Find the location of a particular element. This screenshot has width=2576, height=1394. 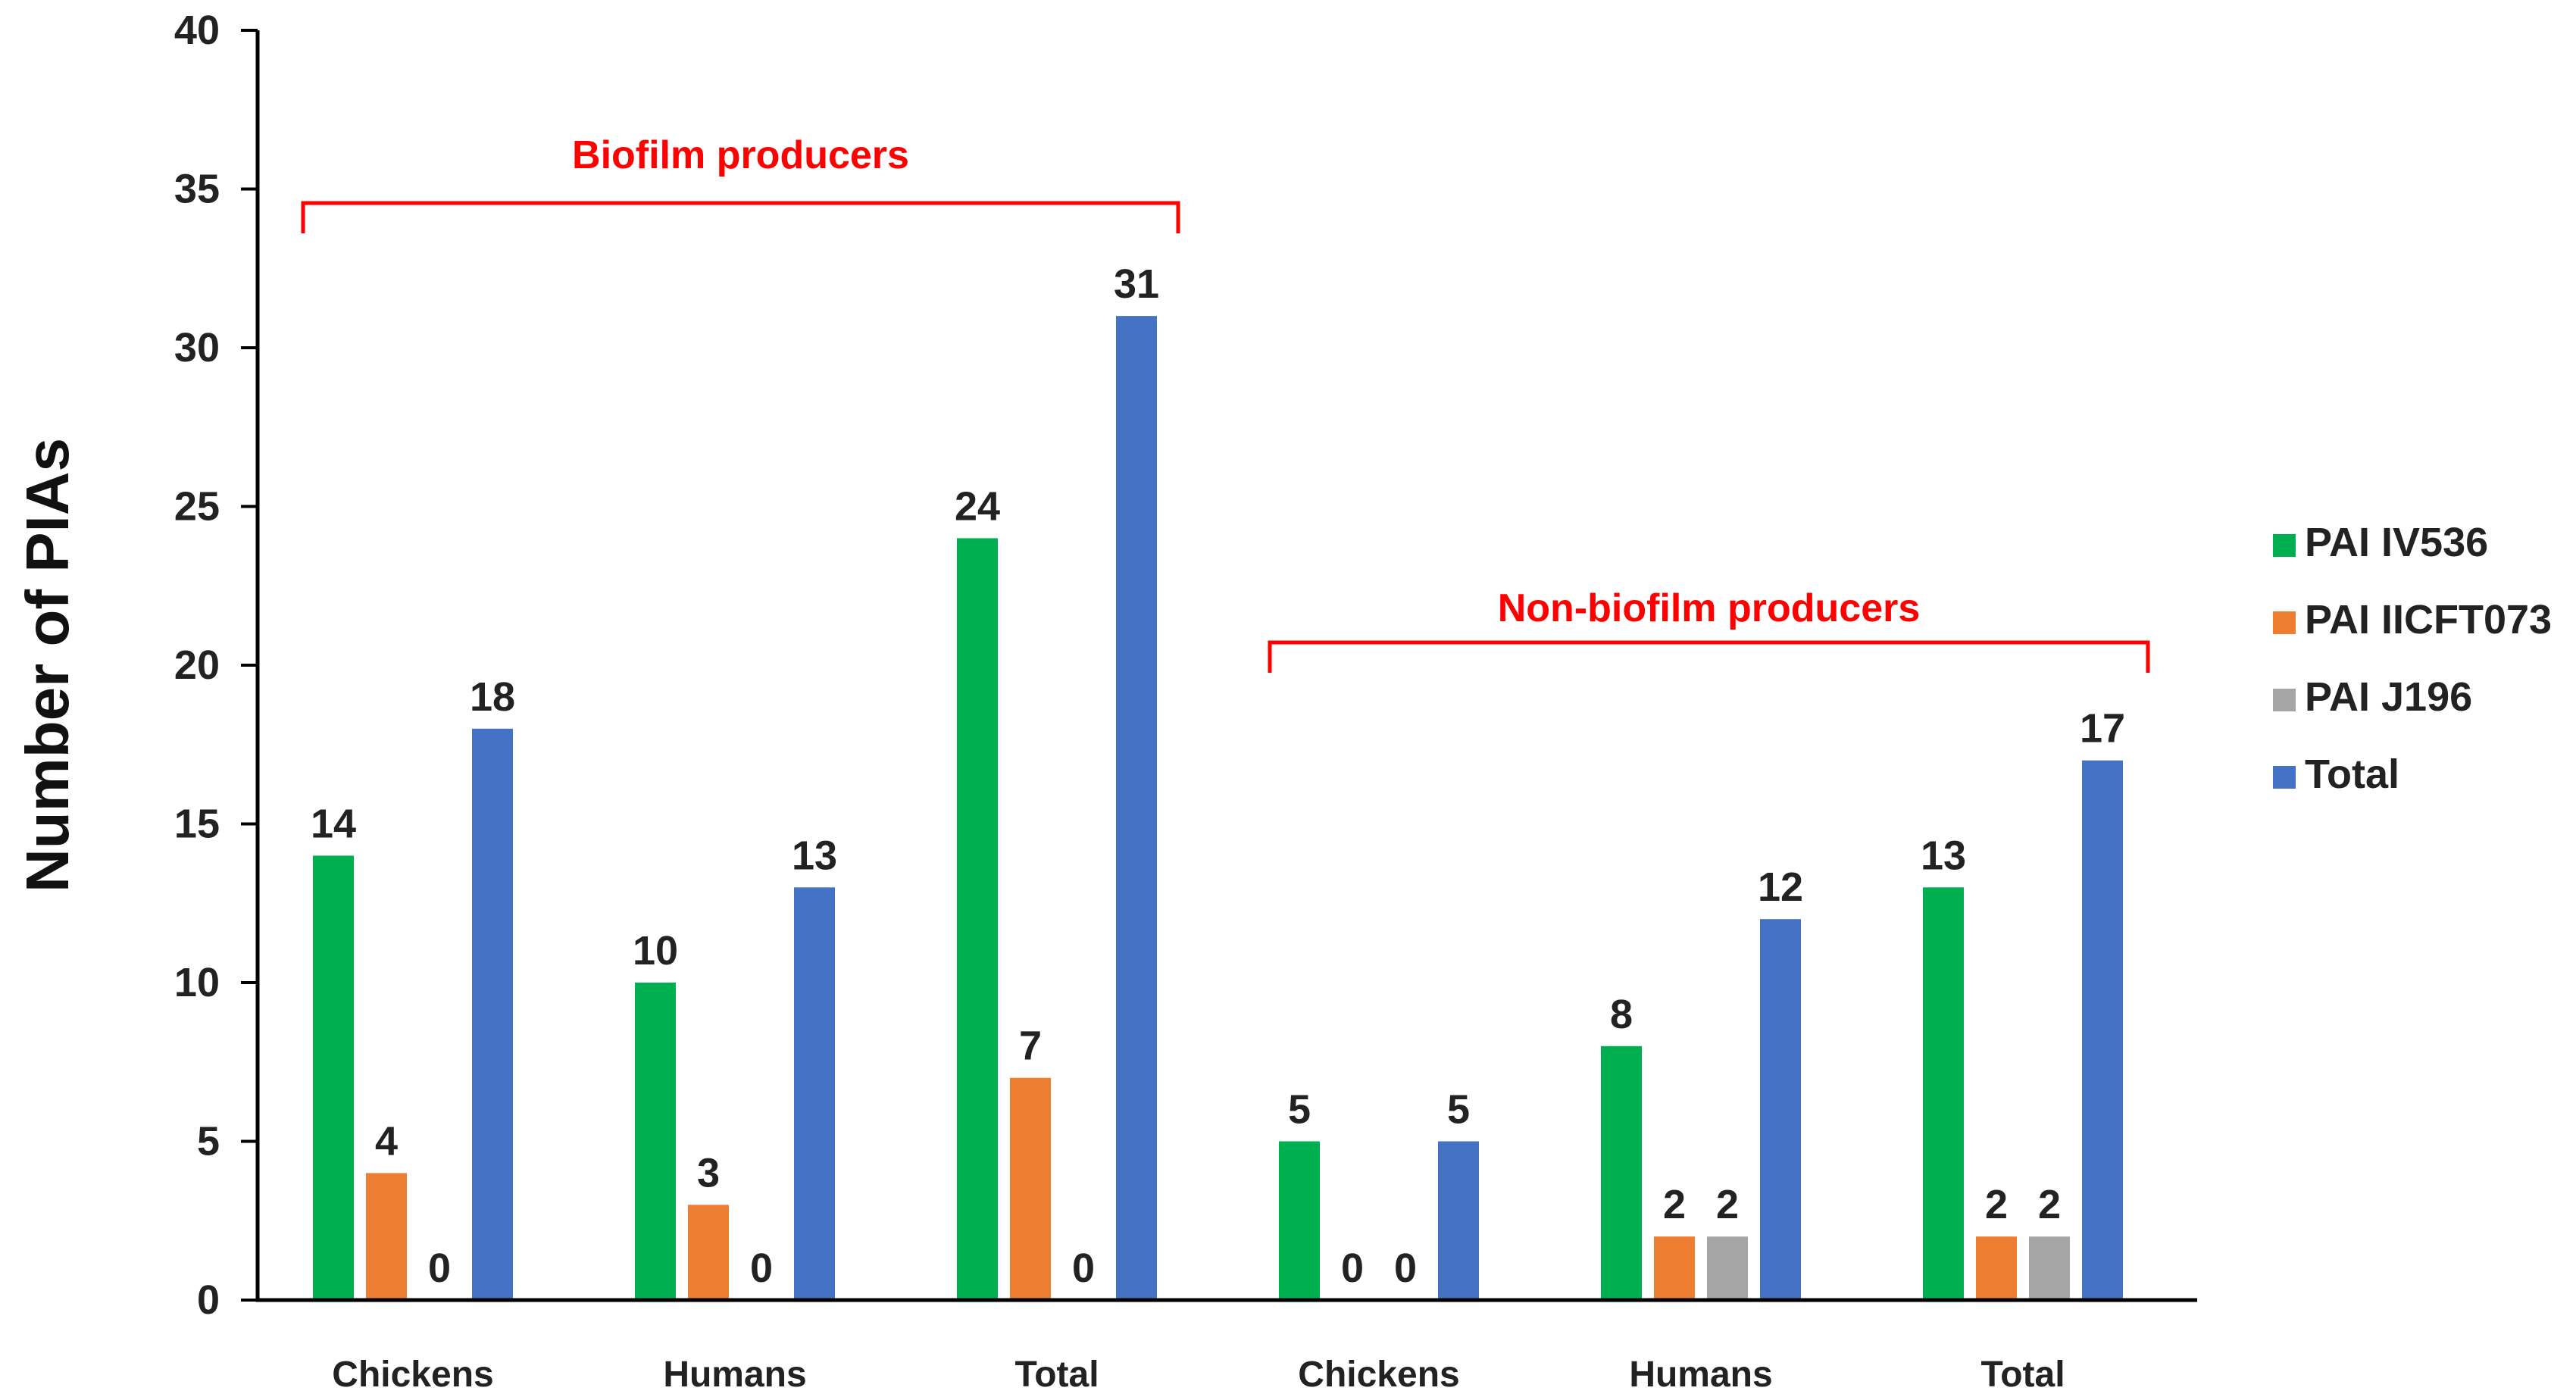

x-tick-label-4: Humans is located at coordinates (1701, 1374).